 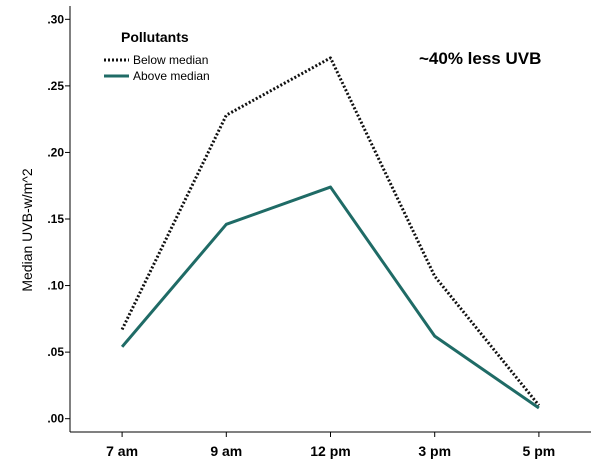 What do you see at coordinates (171, 76) in the screenshot?
I see `legend-label-above-median: Above median` at bounding box center [171, 76].